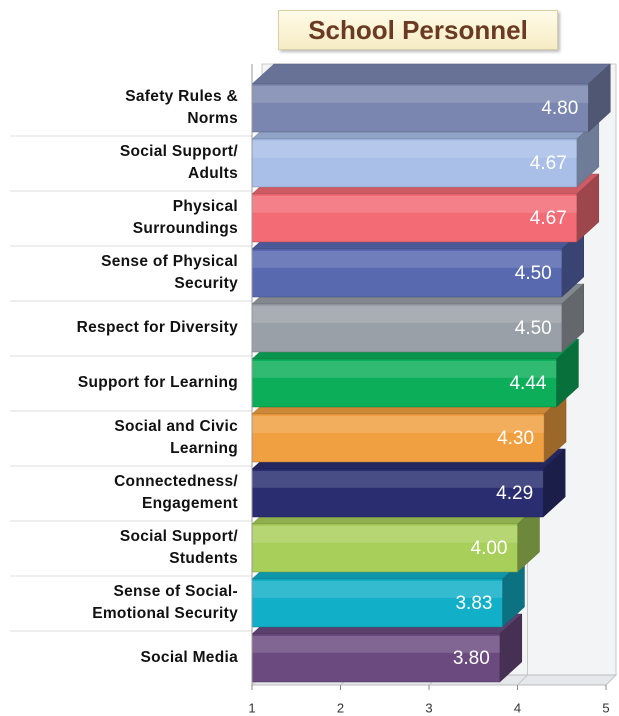 The image size is (619, 716). Describe the element at coordinates (165, 602) in the screenshot. I see `category-label: Sense of Social- Emotional Security` at that location.